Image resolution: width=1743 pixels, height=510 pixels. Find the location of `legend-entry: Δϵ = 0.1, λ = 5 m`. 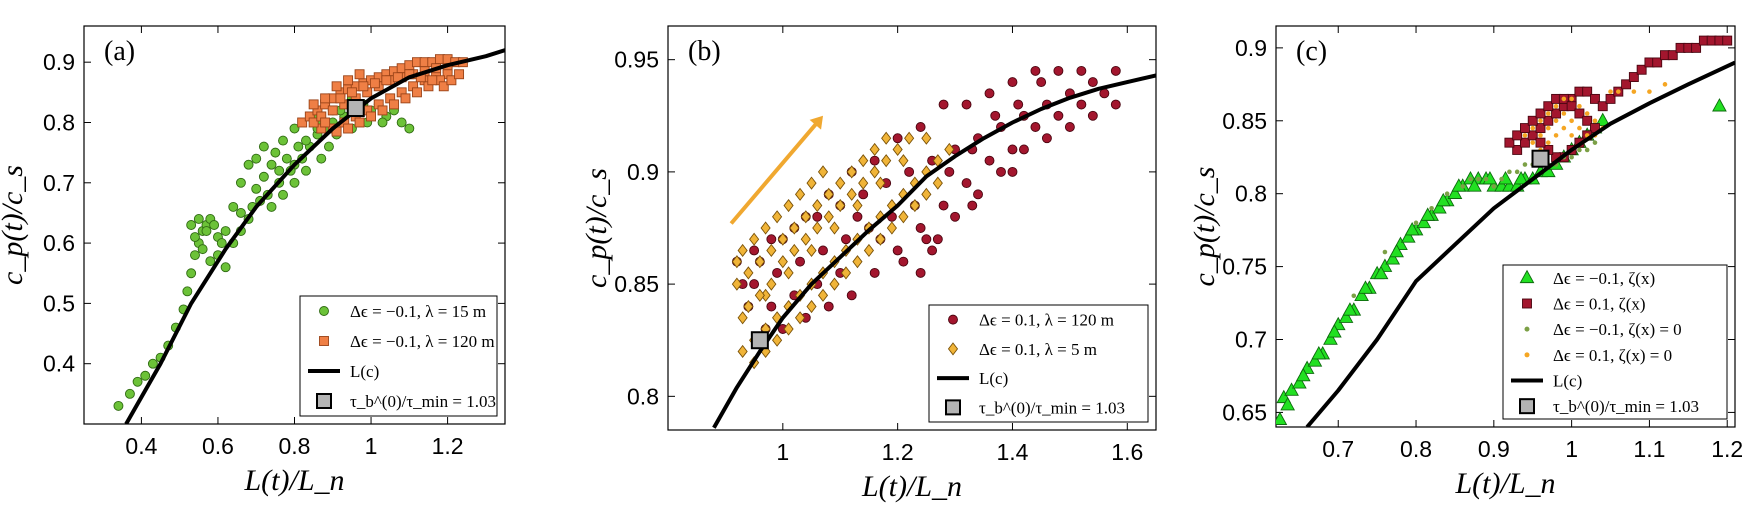

legend-entry: Δϵ = 0.1, λ = 5 m is located at coordinates (1022, 349).